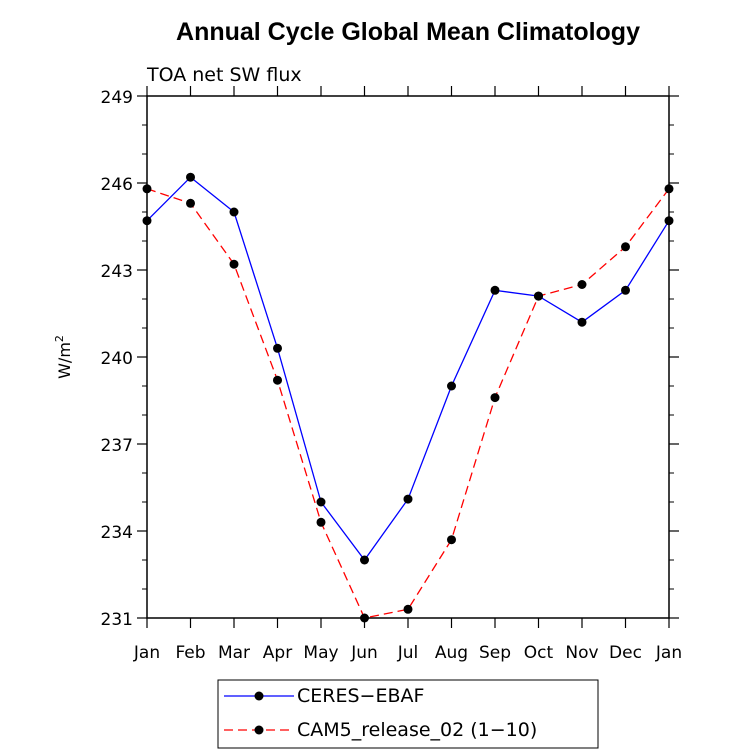 This screenshot has width=733, height=754. I want to click on y-axis-label: W/m2, so click(63, 357).